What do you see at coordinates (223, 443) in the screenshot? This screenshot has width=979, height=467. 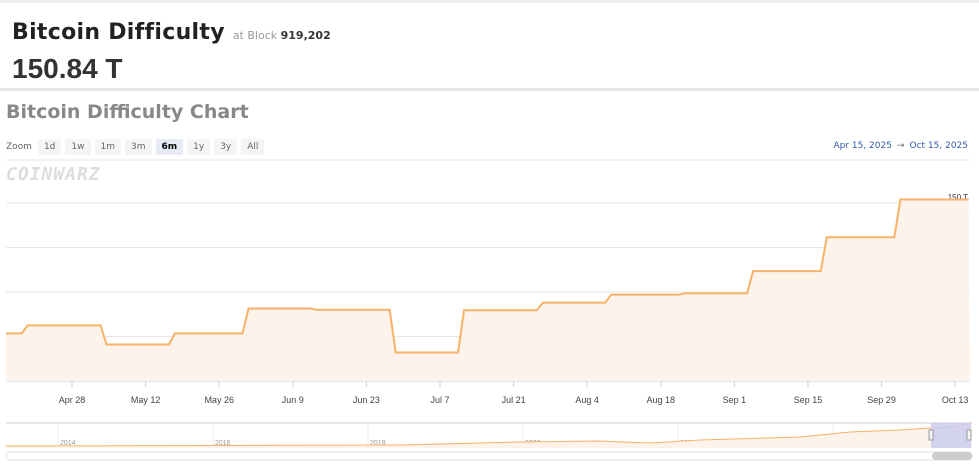 I see `navigator-year-label: 2016` at bounding box center [223, 443].